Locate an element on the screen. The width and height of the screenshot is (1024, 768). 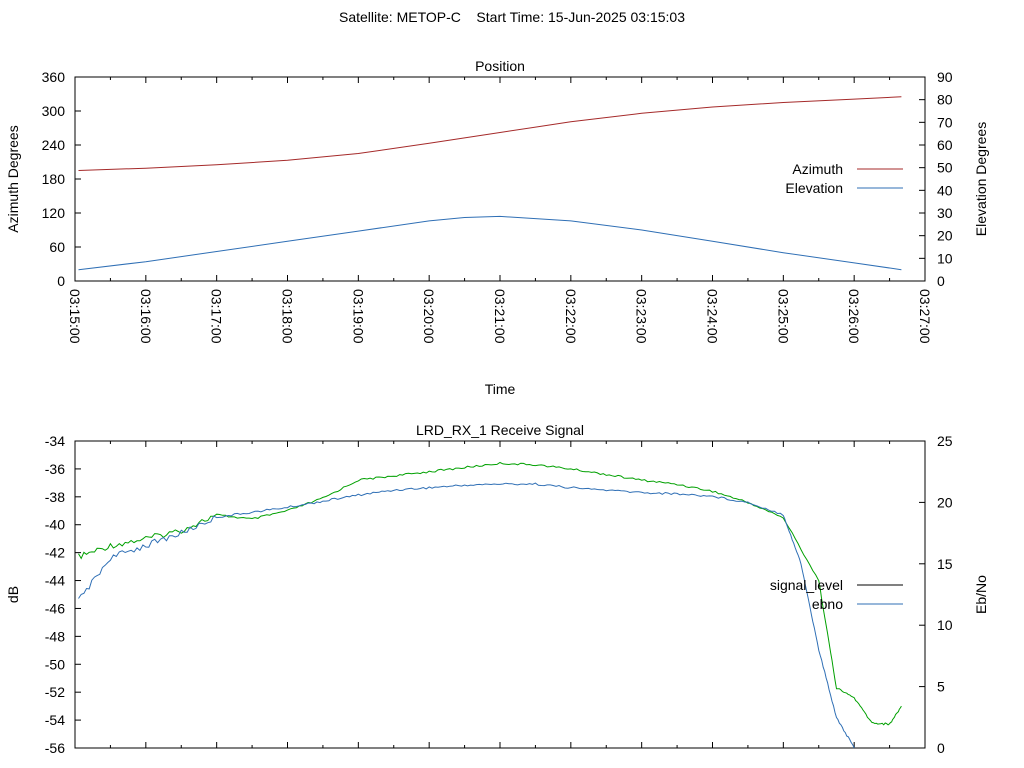
x-tick-label: 03:26:00 is located at coordinates (854, 316).